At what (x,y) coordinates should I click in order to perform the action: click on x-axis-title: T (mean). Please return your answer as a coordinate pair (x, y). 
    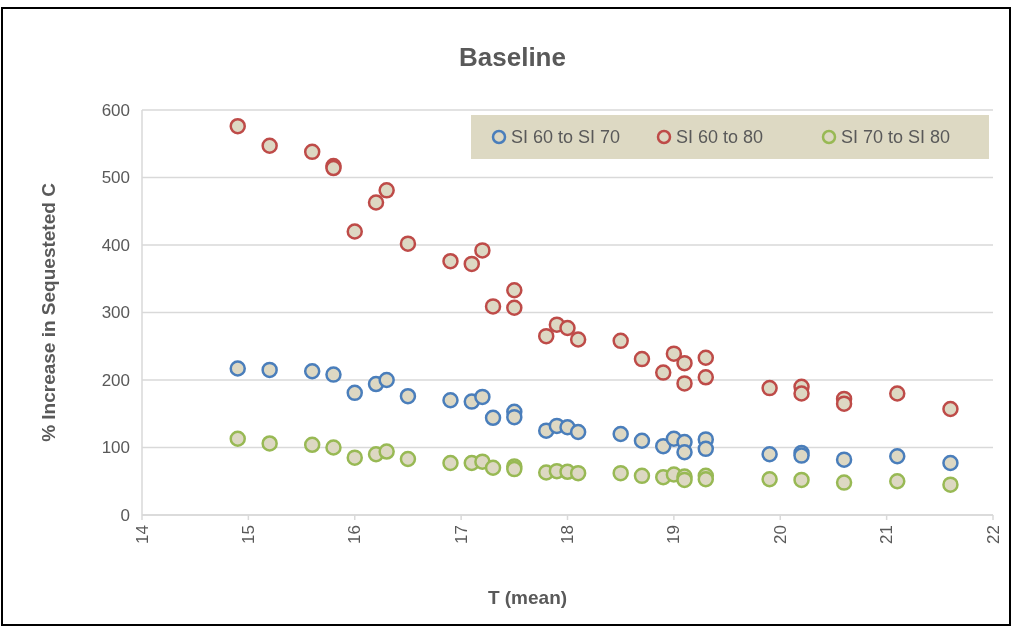
    Looking at the image, I should click on (527, 597).